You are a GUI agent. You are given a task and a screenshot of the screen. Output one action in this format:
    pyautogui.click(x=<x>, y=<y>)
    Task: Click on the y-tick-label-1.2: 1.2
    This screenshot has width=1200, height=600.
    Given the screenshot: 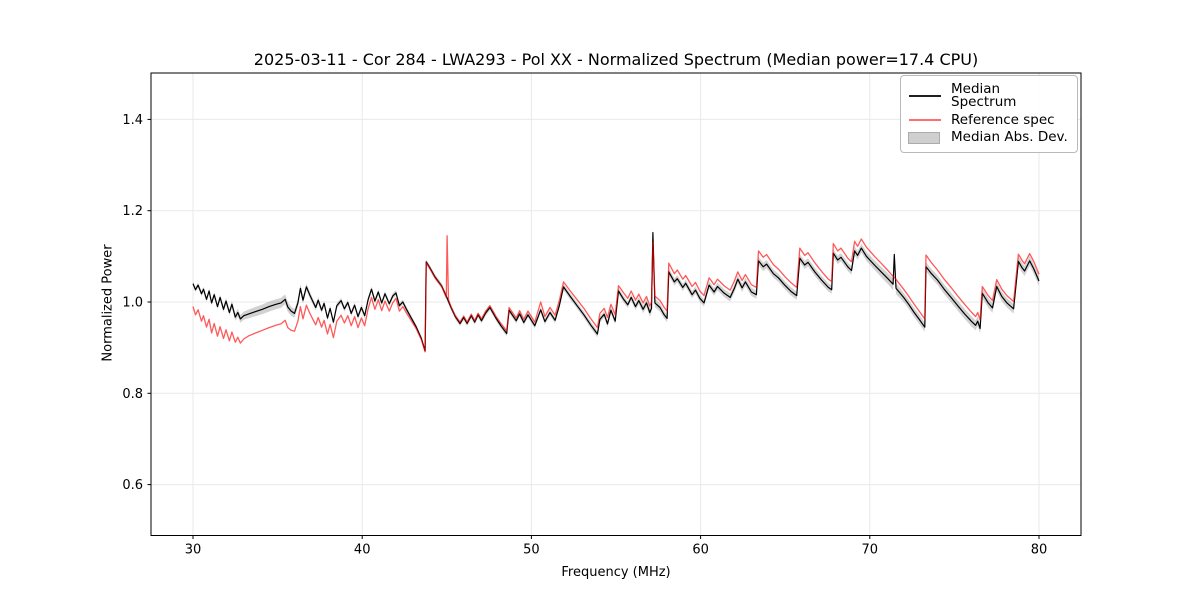 What is the action you would take?
    pyautogui.click(x=132, y=211)
    